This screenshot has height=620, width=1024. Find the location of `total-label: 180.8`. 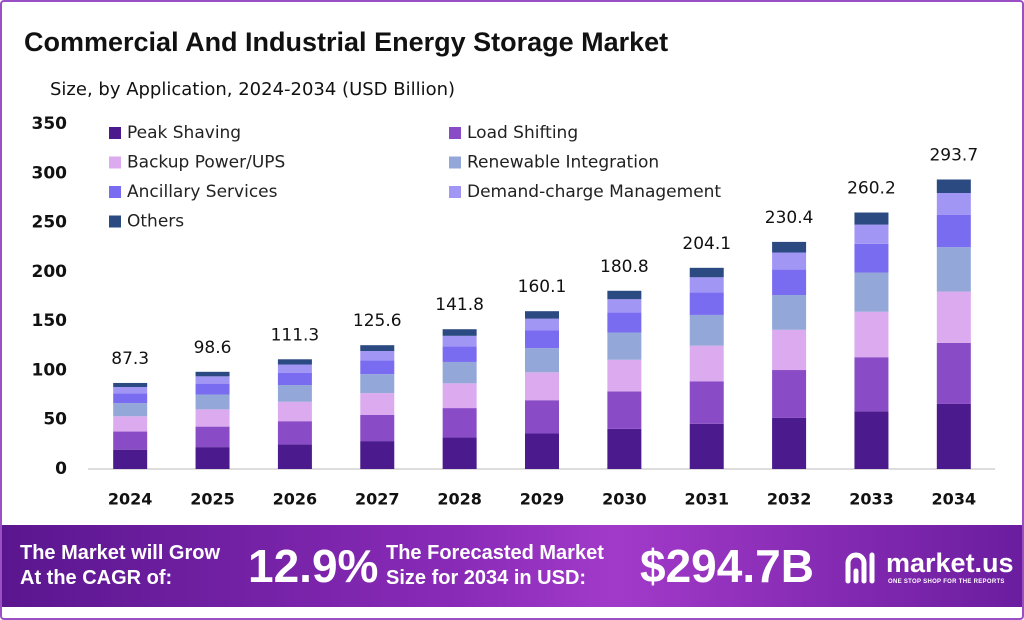

total-label: 180.8 is located at coordinates (624, 267).